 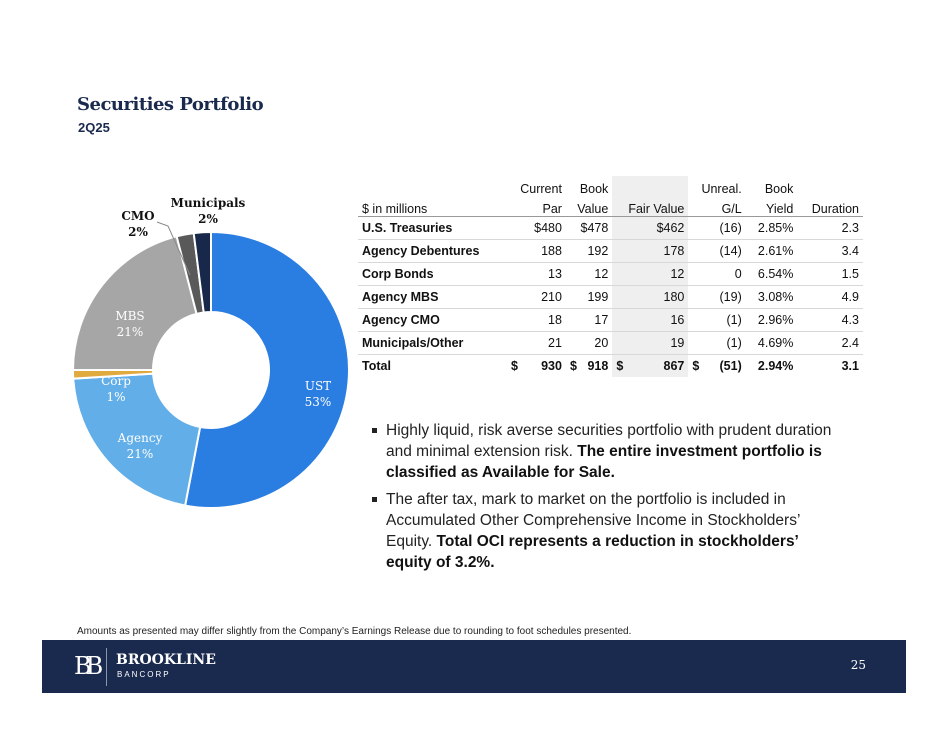 I want to click on table-cell: 2.85%, so click(x=771, y=228).